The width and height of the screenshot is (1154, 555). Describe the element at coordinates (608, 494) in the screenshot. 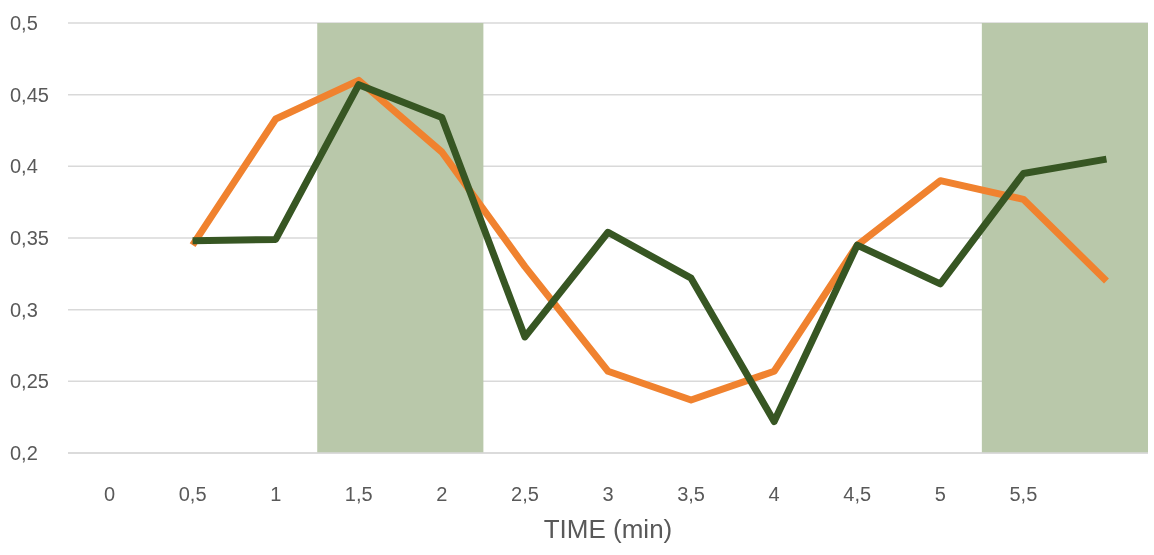

I see `x-tick-label: 3` at that location.